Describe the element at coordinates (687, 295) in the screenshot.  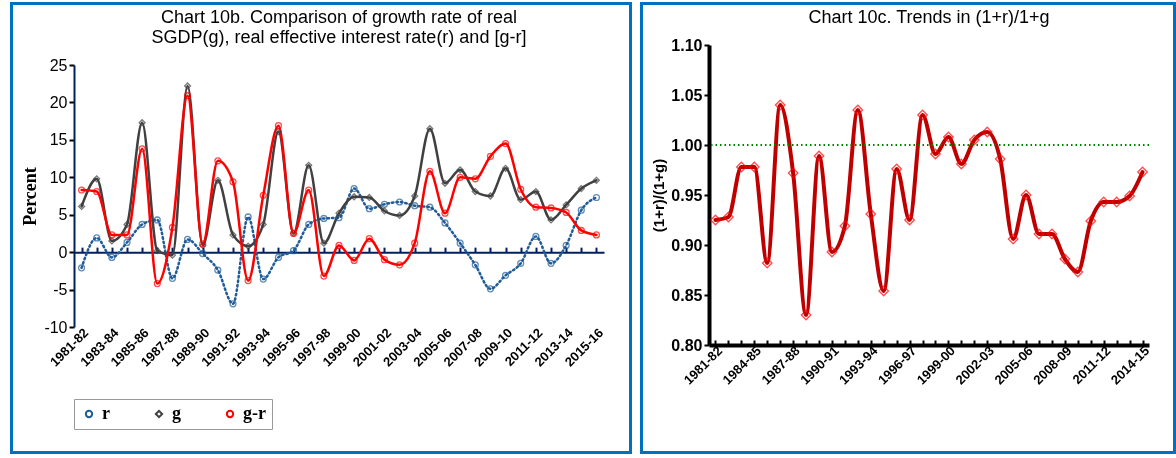
I see `y-tick-label: 0.85` at that location.